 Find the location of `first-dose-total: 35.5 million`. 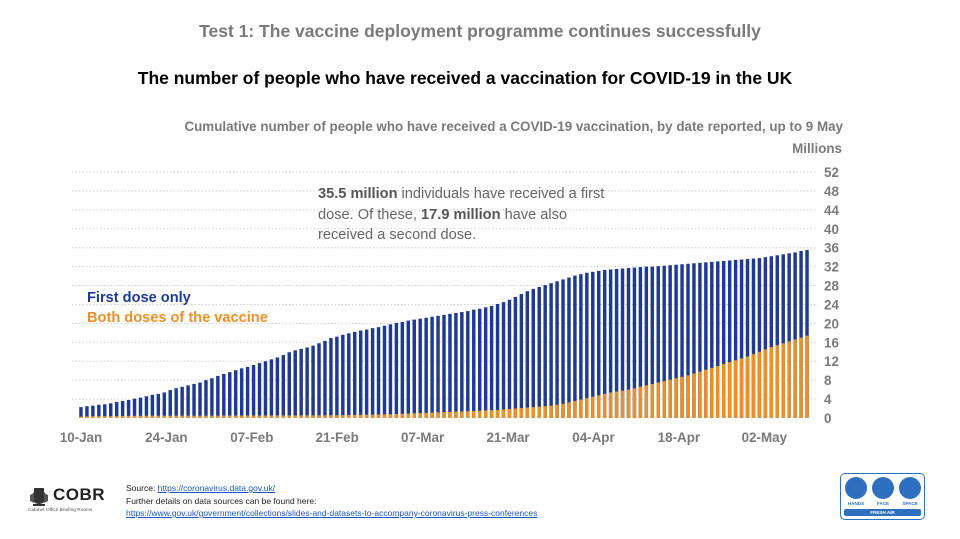

first-dose-total: 35.5 million is located at coordinates (358, 194).